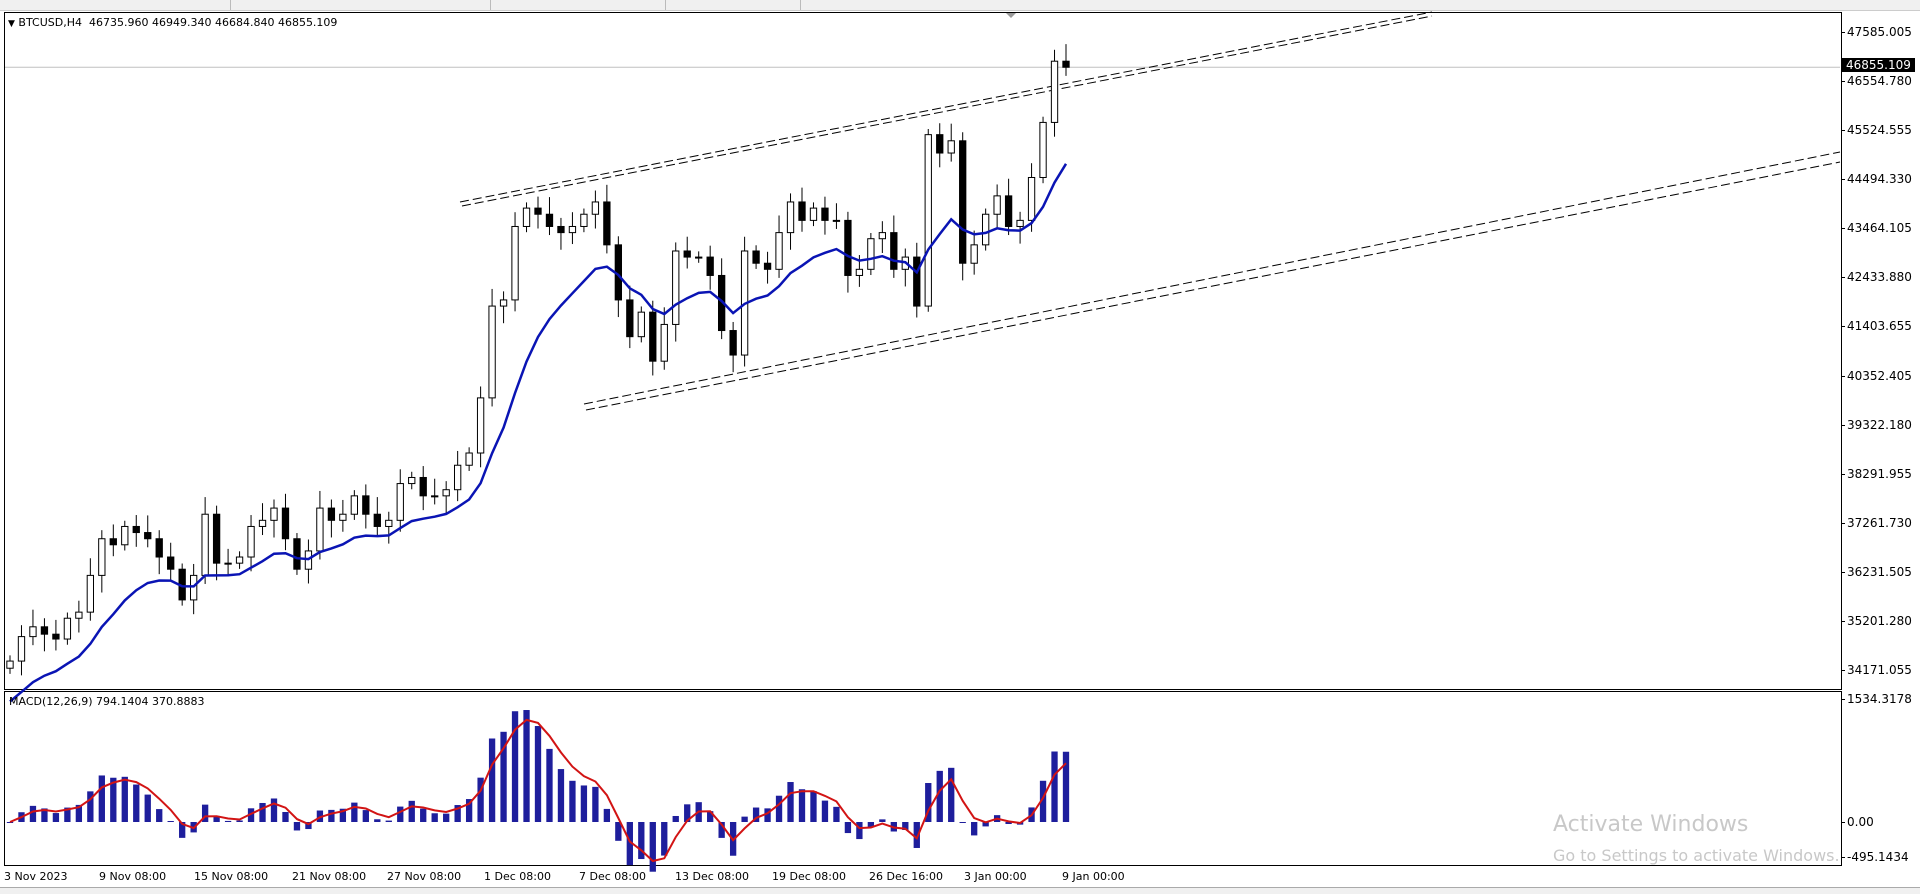 The width and height of the screenshot is (1920, 894). I want to click on chart-tabs-bar, so click(960, 890).